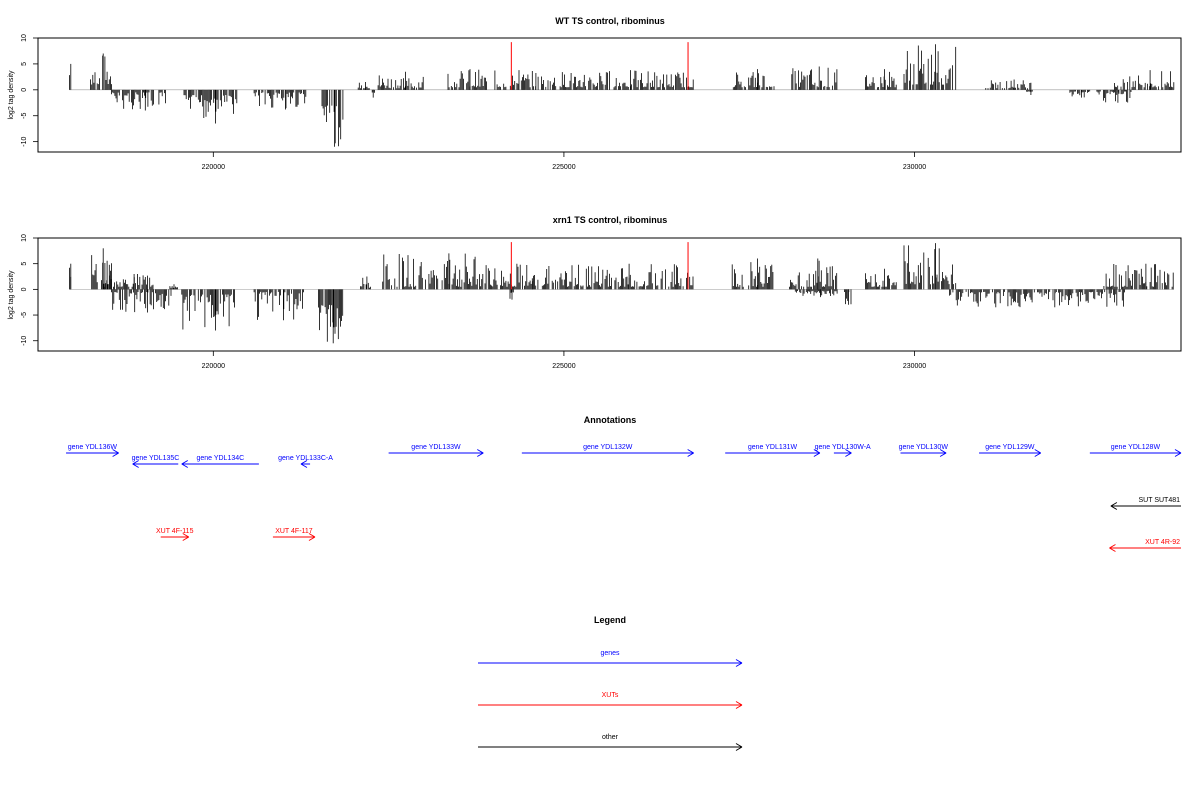 This screenshot has width=1200, height=800. What do you see at coordinates (610, 737) in the screenshot?
I see `legend-label: other` at bounding box center [610, 737].